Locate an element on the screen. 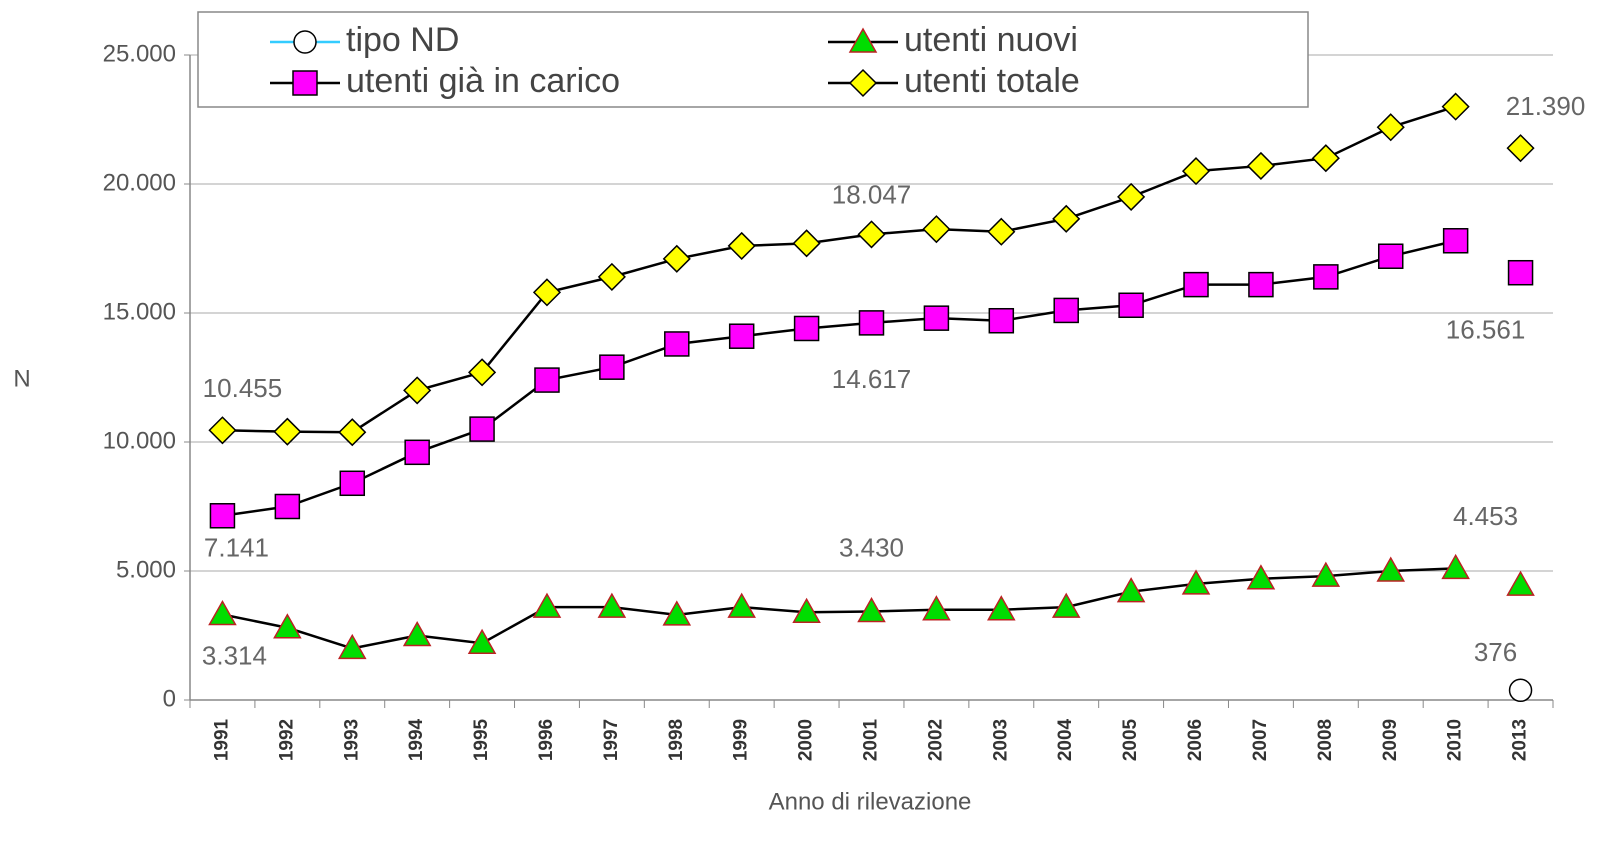  legend-label: utenti nuovi is located at coordinates (991, 40).